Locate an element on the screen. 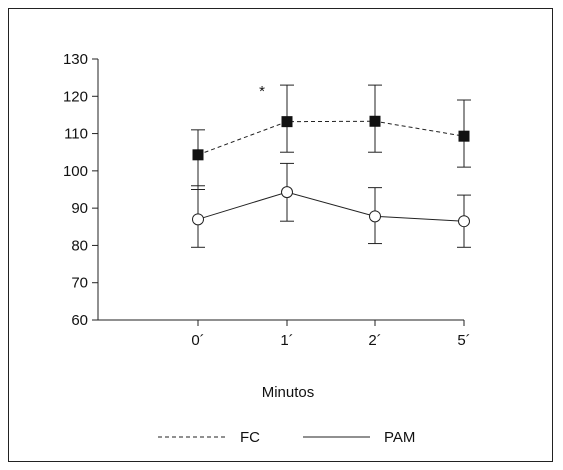  y-tick-label: 90 is located at coordinates (79, 208).